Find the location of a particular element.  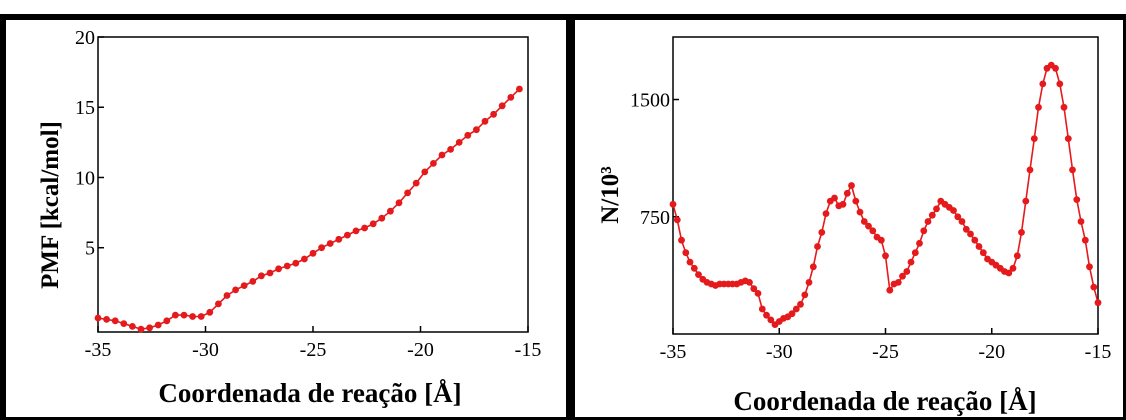

y-tick-label: 15 is located at coordinates (85, 108).